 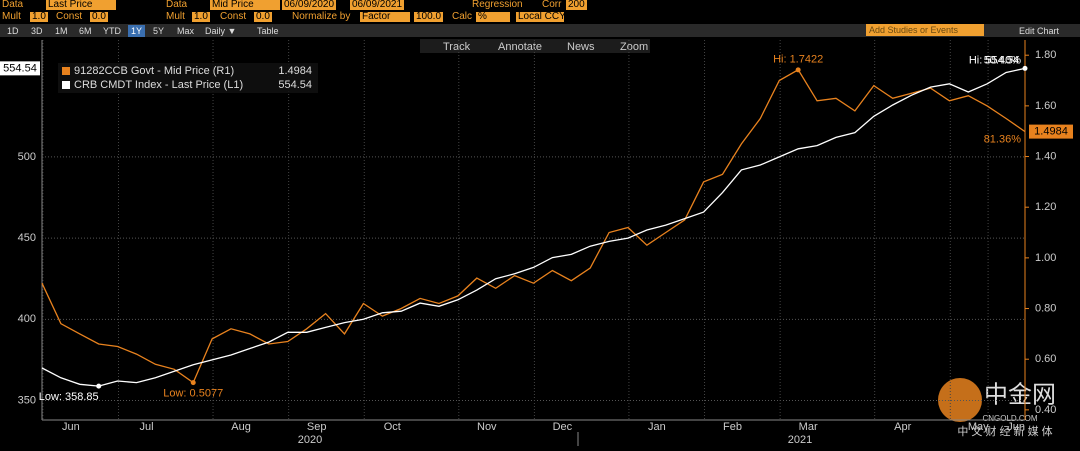 I want to click on last-value: 1.4984, so click(x=1051, y=132).